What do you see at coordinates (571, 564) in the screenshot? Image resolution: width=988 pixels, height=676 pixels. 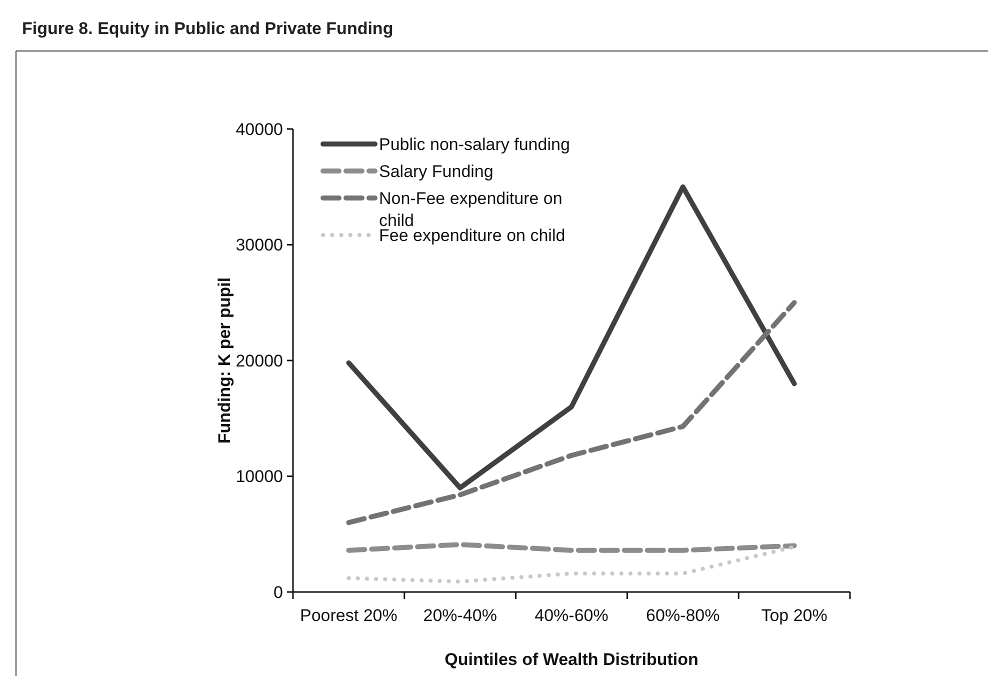 I see `line-series` at bounding box center [571, 564].